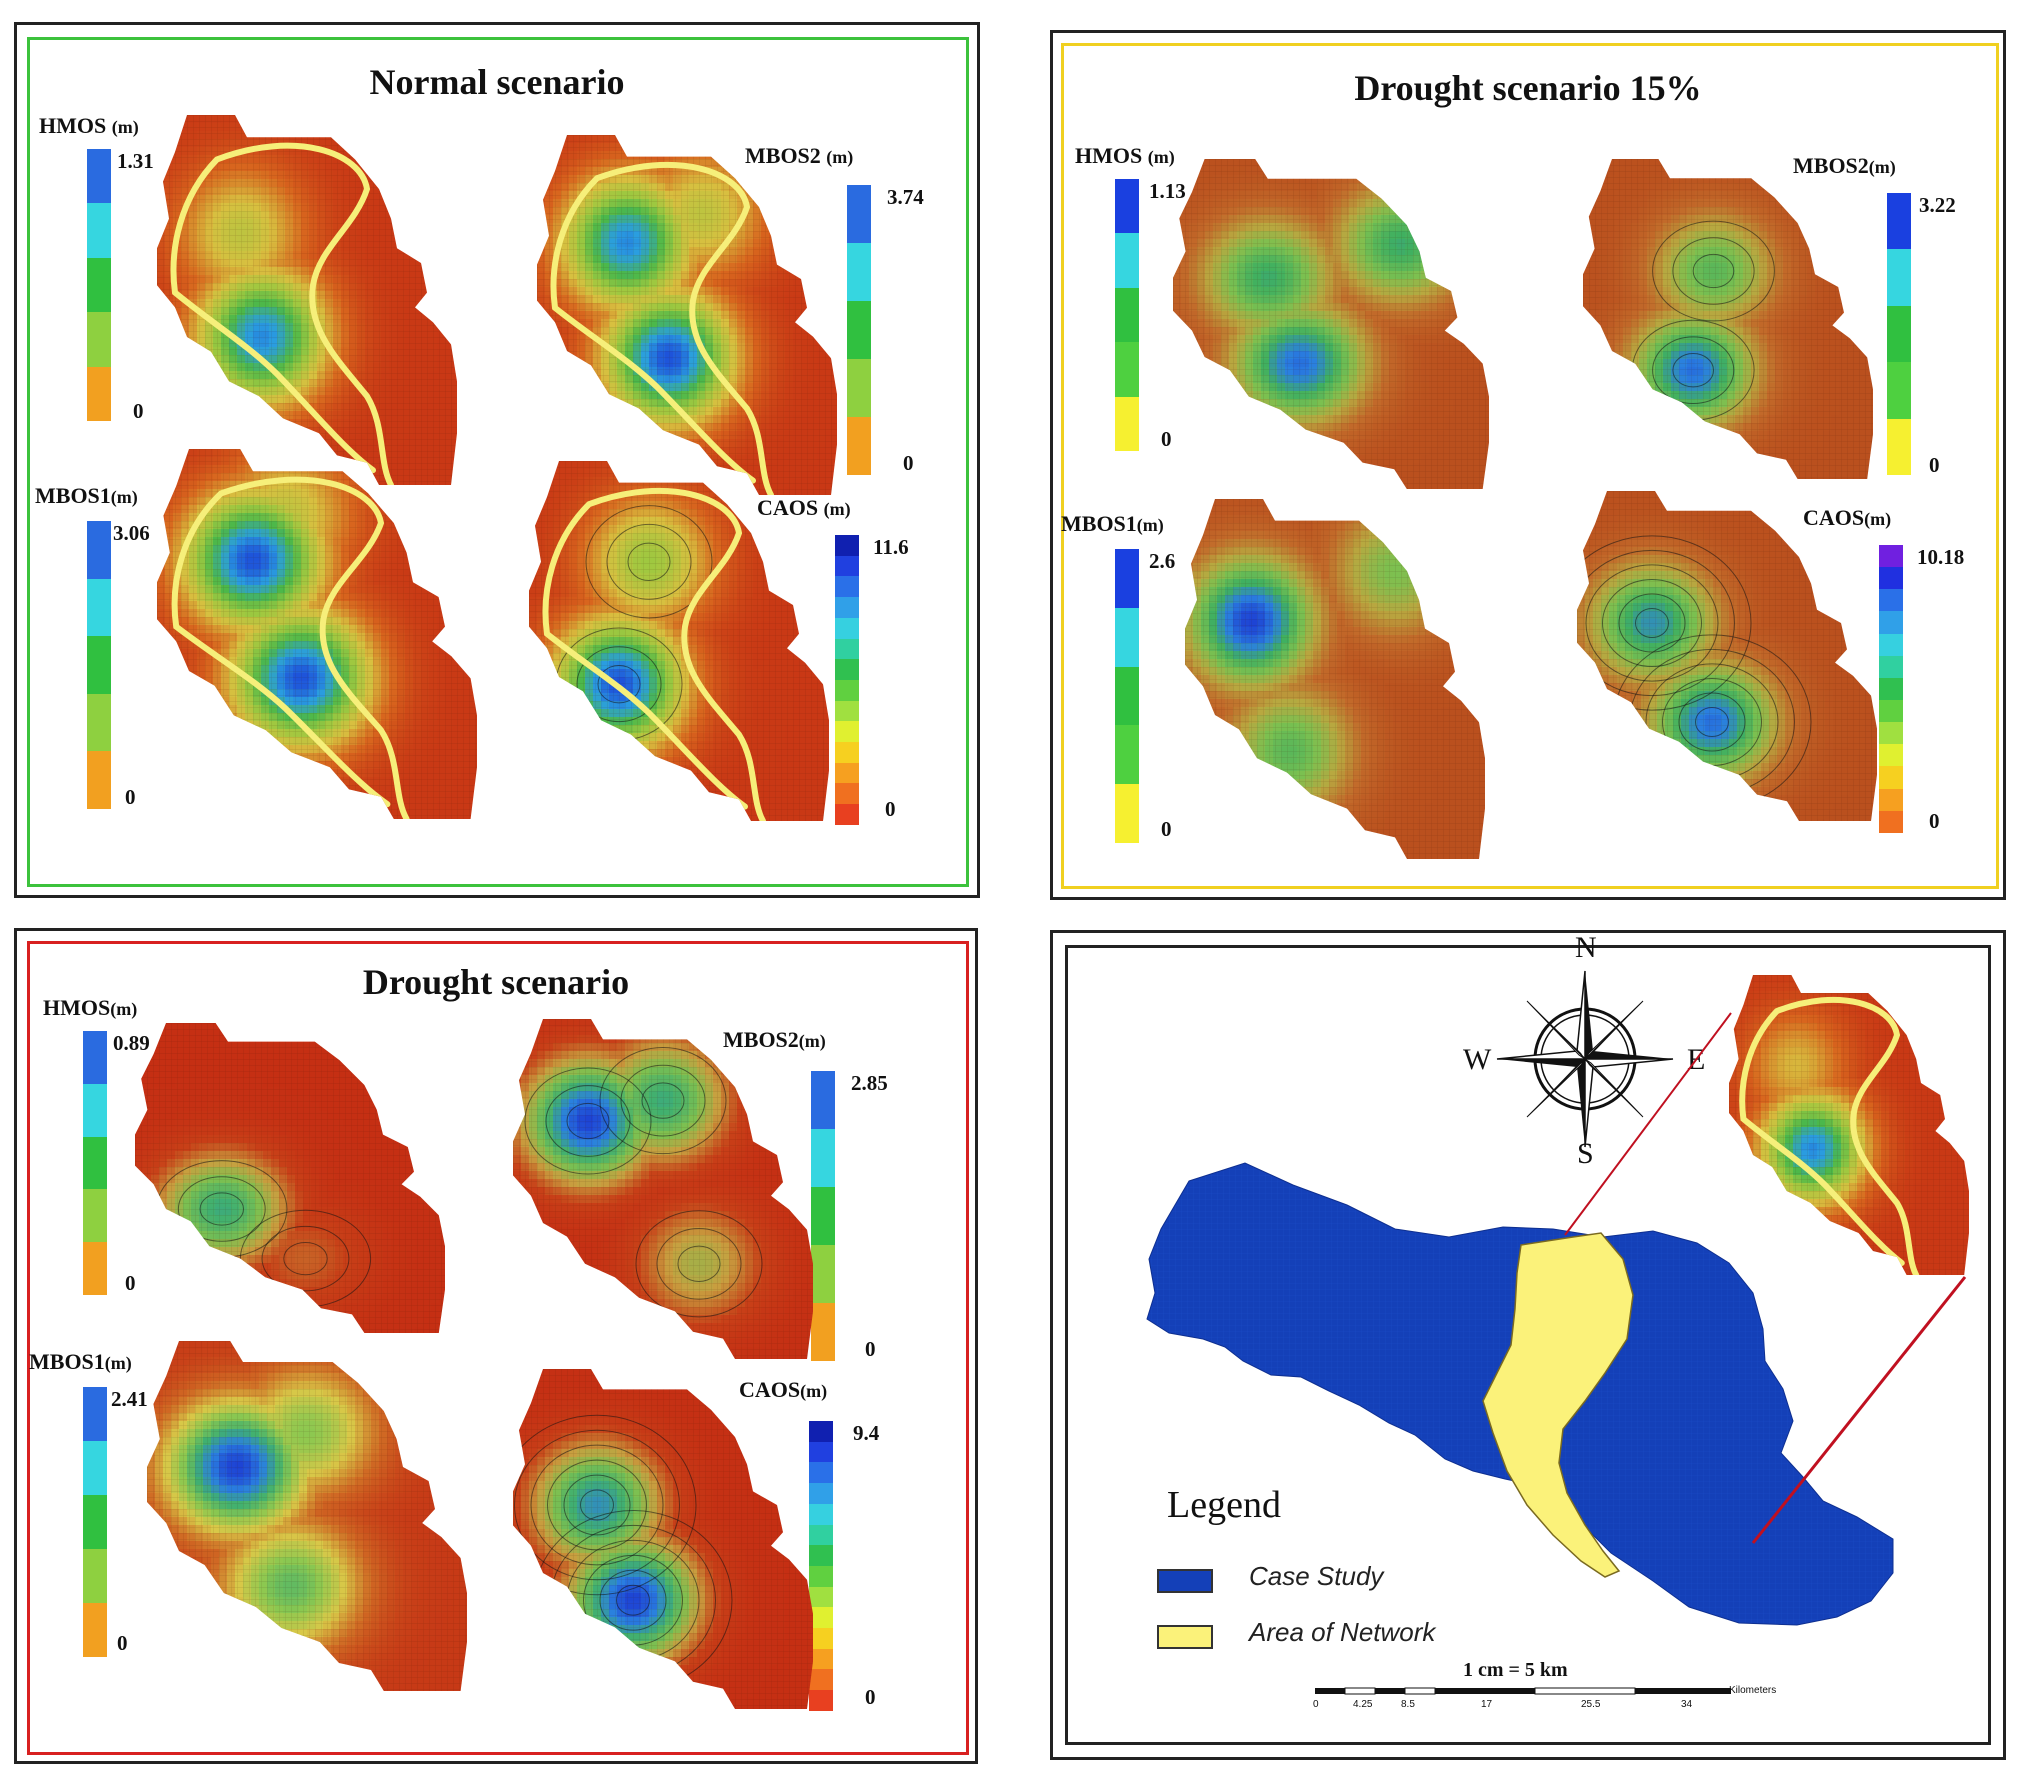  Describe the element at coordinates (1891, 689) in the screenshot. I see `drought15-caos-colorbar` at that location.